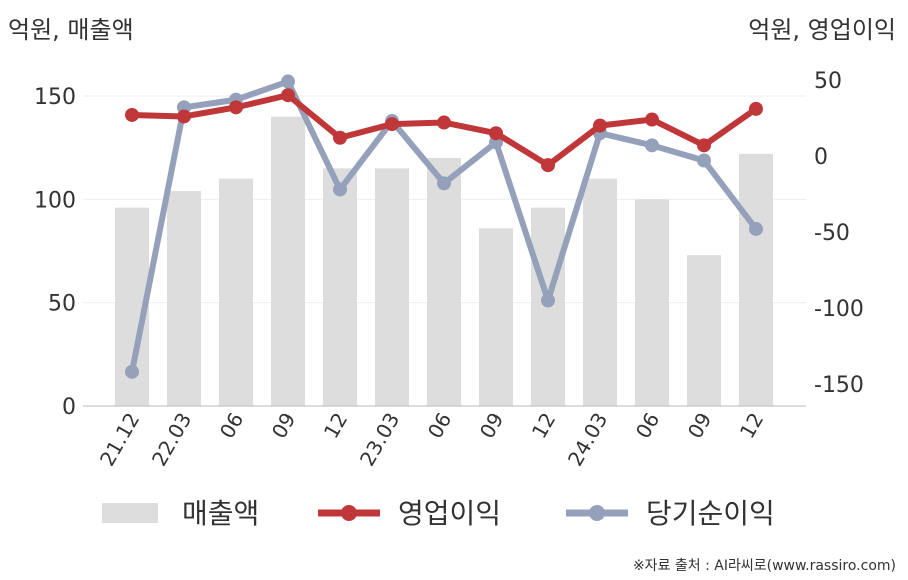 The width and height of the screenshot is (908, 580). Describe the element at coordinates (349, 513) in the screenshot. I see `legend-marker-operating-profit` at that location.